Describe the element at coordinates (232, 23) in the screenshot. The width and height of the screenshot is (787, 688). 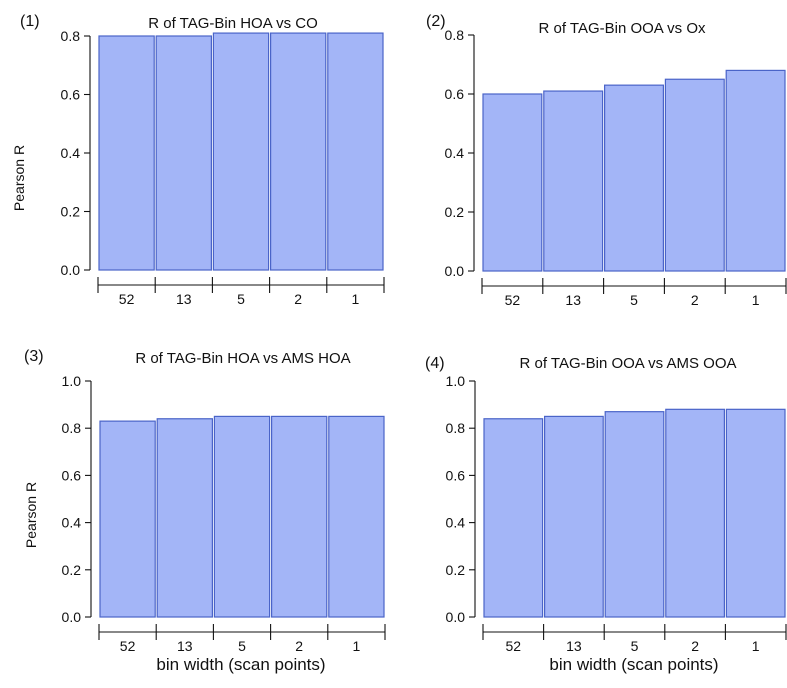
I see `panel-1-title: R of TAG-Bin HOA vs CO` at that location.